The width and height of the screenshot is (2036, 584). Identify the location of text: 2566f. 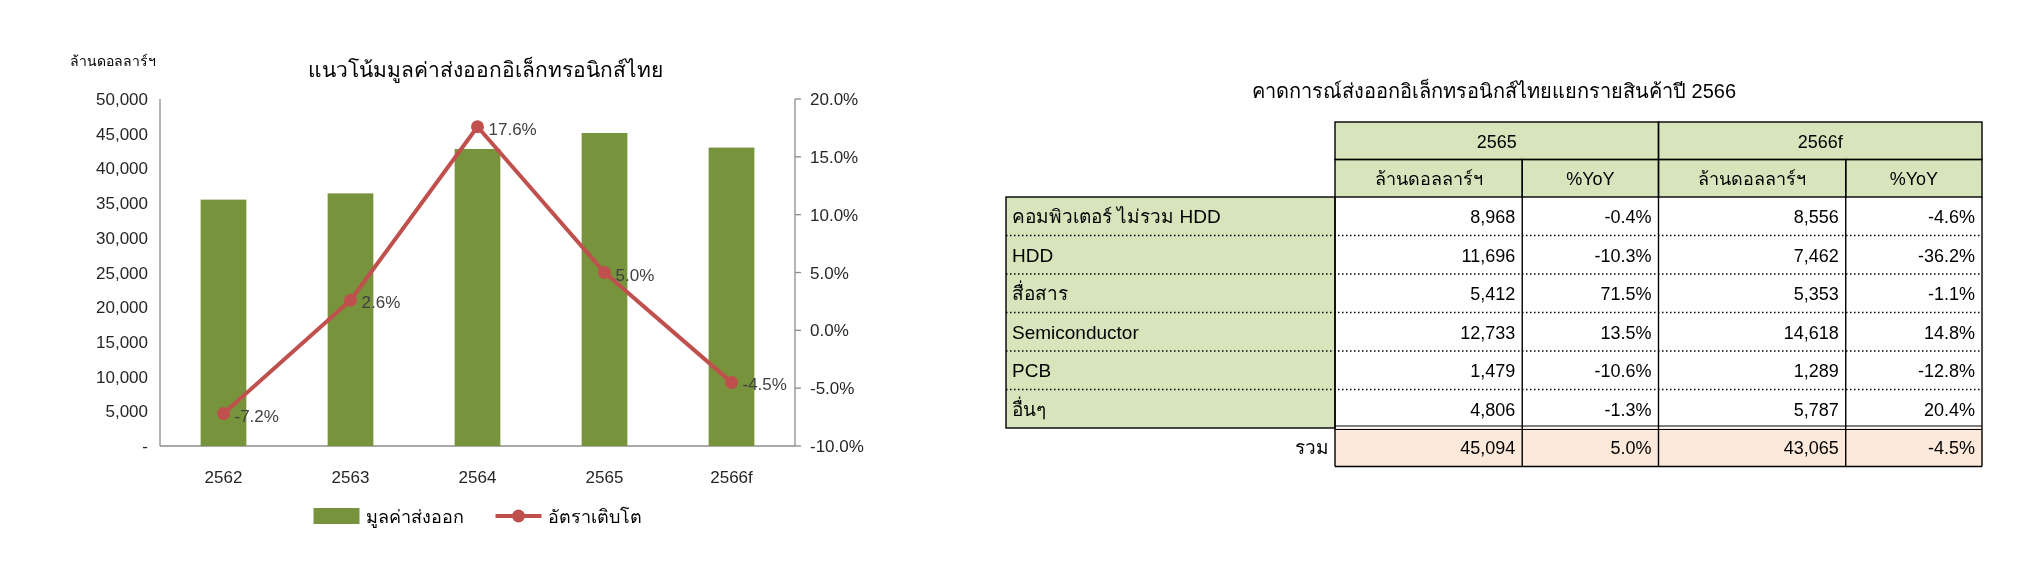
(1820, 141).